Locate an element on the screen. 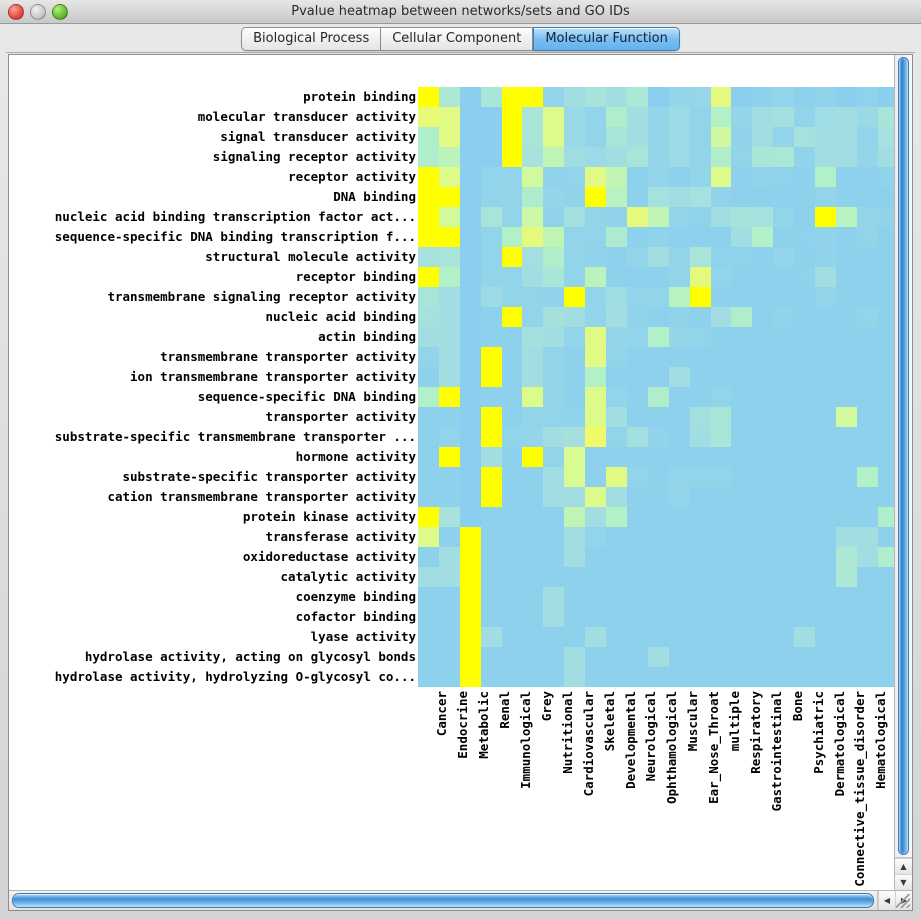 The height and width of the screenshot is (919, 921). horizontal-scroll-thumb is located at coordinates (443, 900).